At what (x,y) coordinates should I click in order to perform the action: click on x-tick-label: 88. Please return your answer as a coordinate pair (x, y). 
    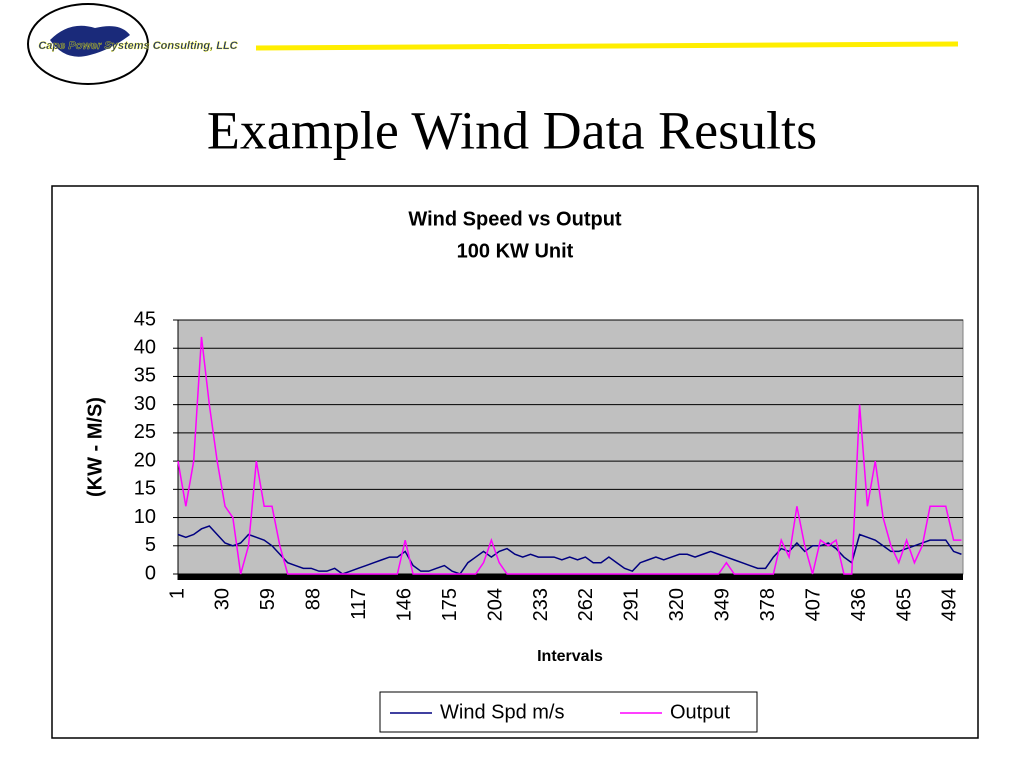
    Looking at the image, I should click on (314, 599).